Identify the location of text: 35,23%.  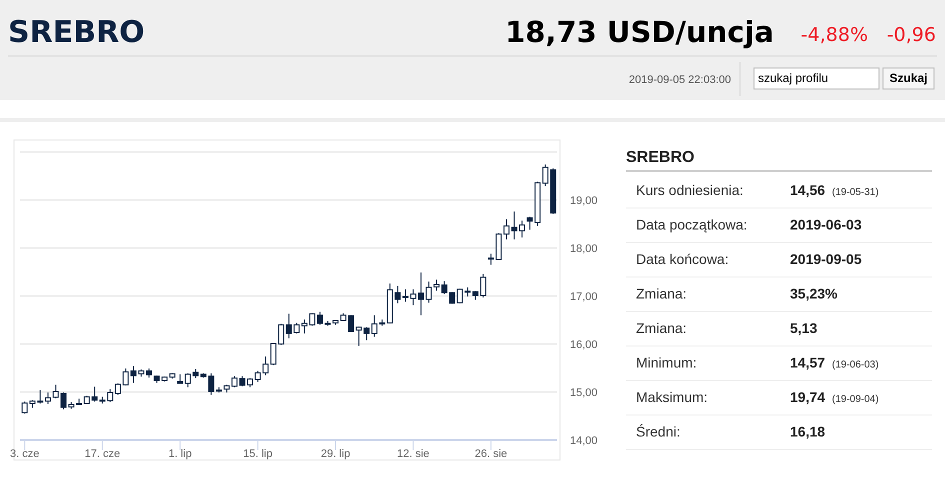
(814, 294).